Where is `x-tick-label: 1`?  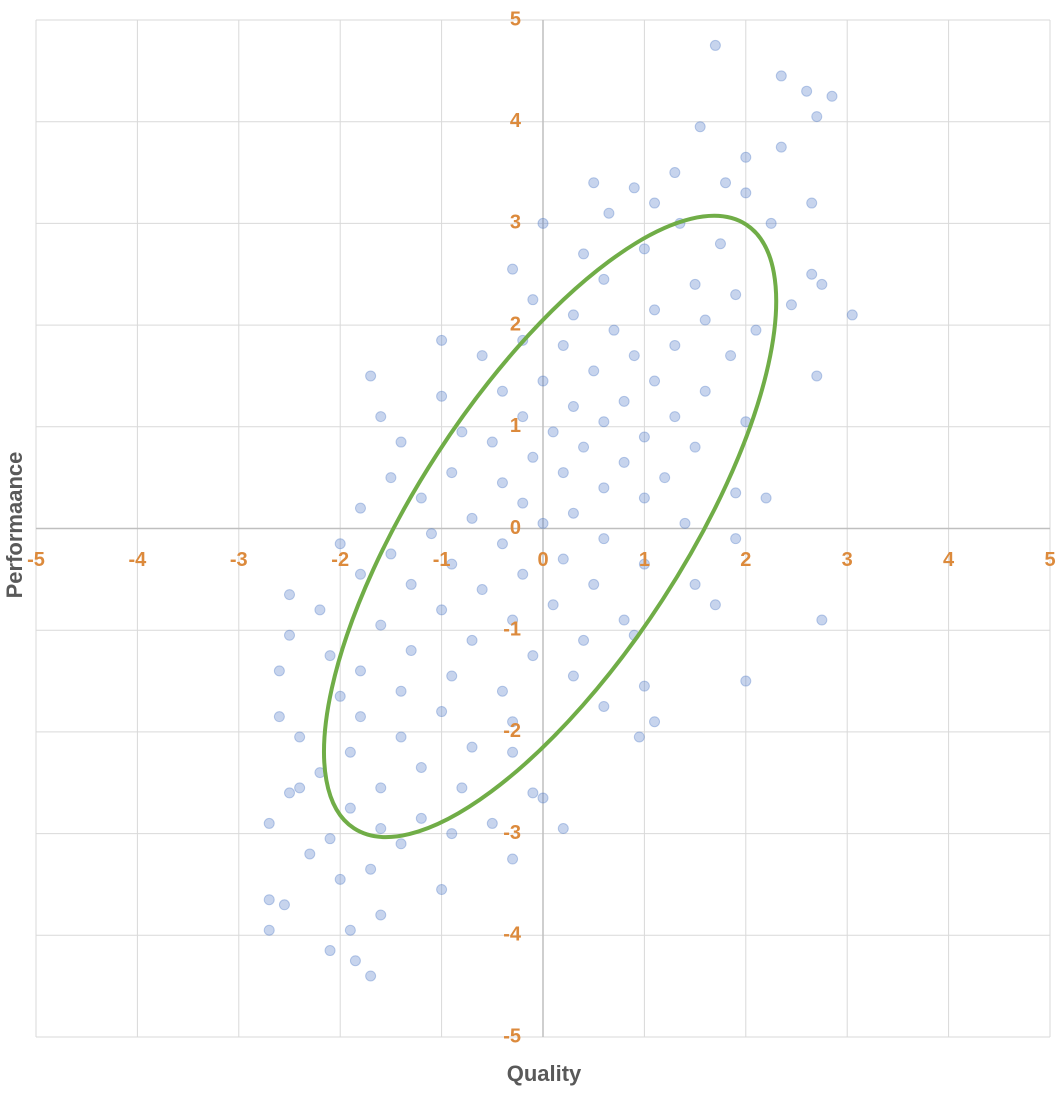 x-tick-label: 1 is located at coordinates (644, 560).